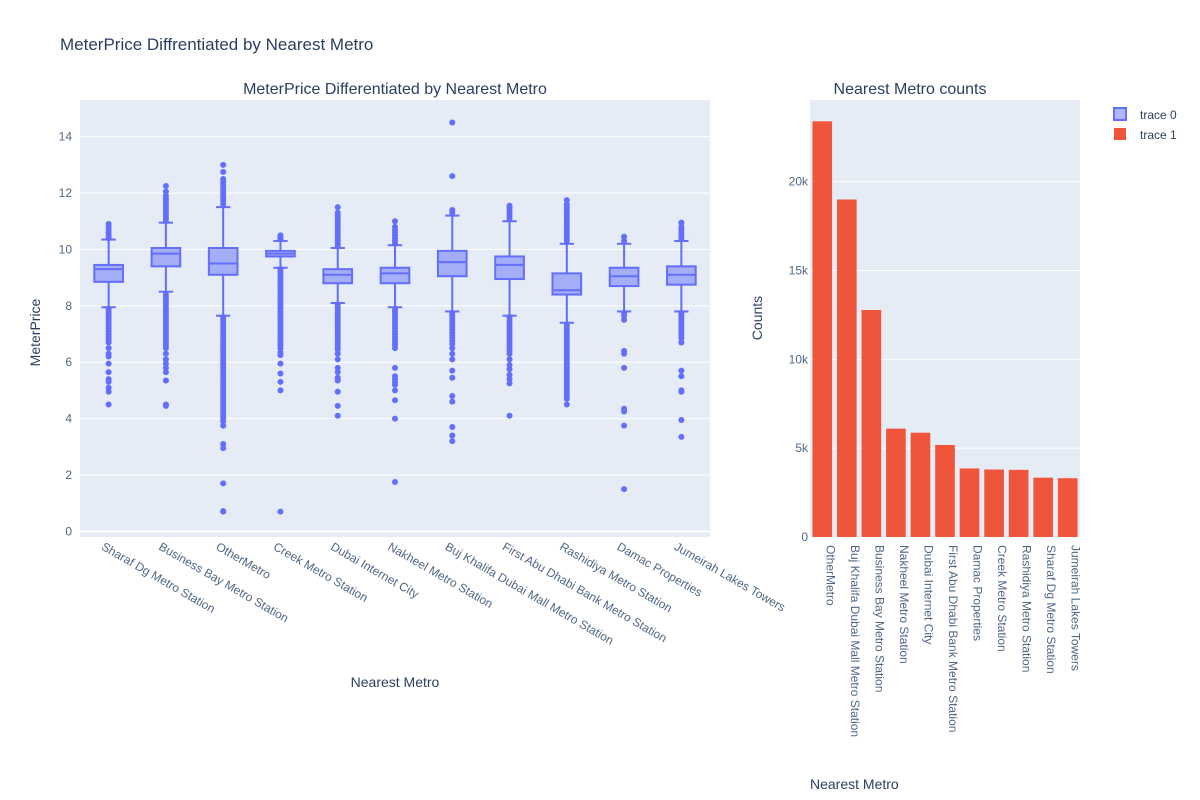 The height and width of the screenshot is (800, 1200). I want to click on legend: trace 0 trace 1, so click(1145, 124).